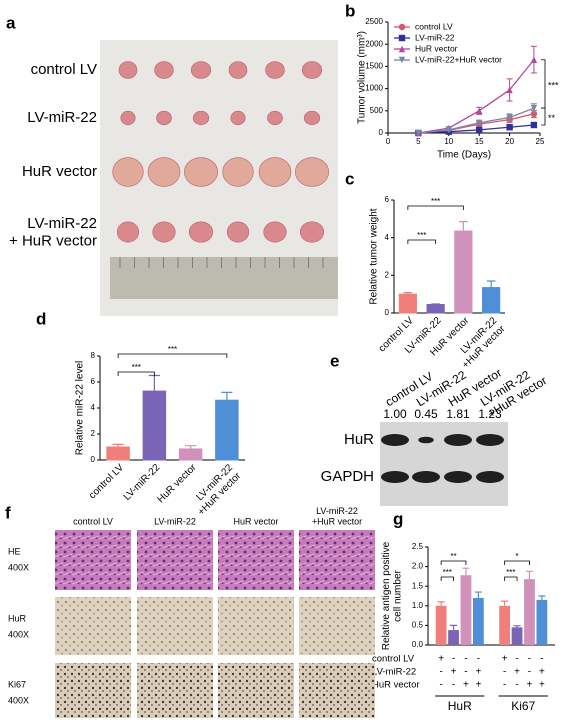 Image resolution: width=567 pixels, height=720 pixels. I want to click on magnification-label: 400X, so click(18, 567).